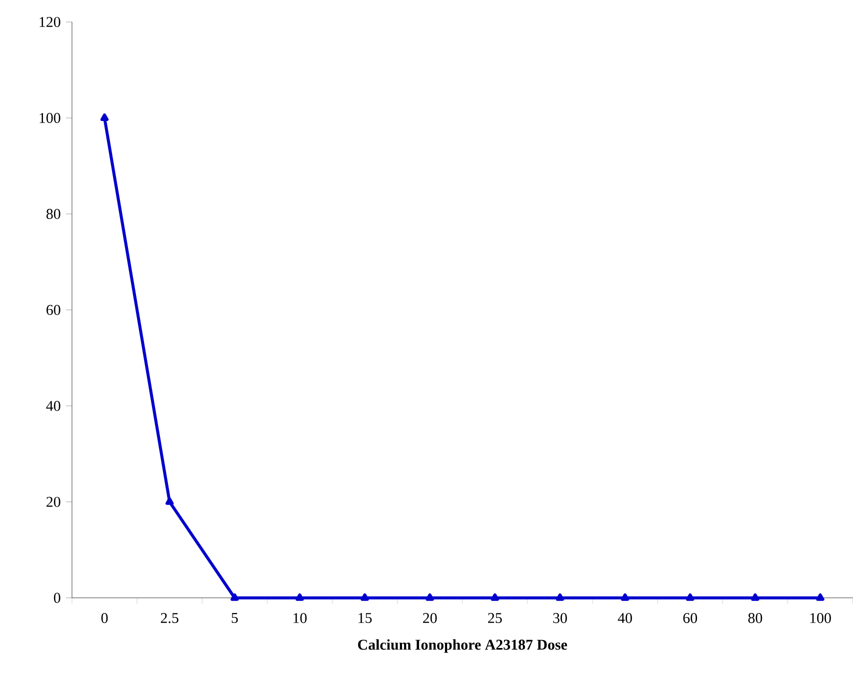  I want to click on y-tick-label: 100, so click(50, 118).